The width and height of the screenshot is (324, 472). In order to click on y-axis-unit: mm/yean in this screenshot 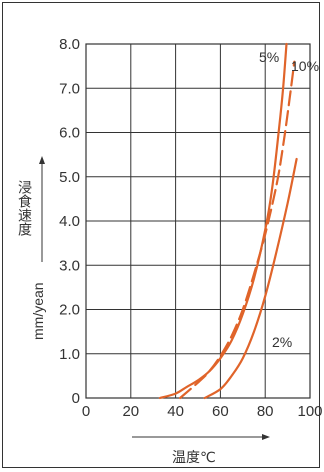, I will do `click(38, 311)`.